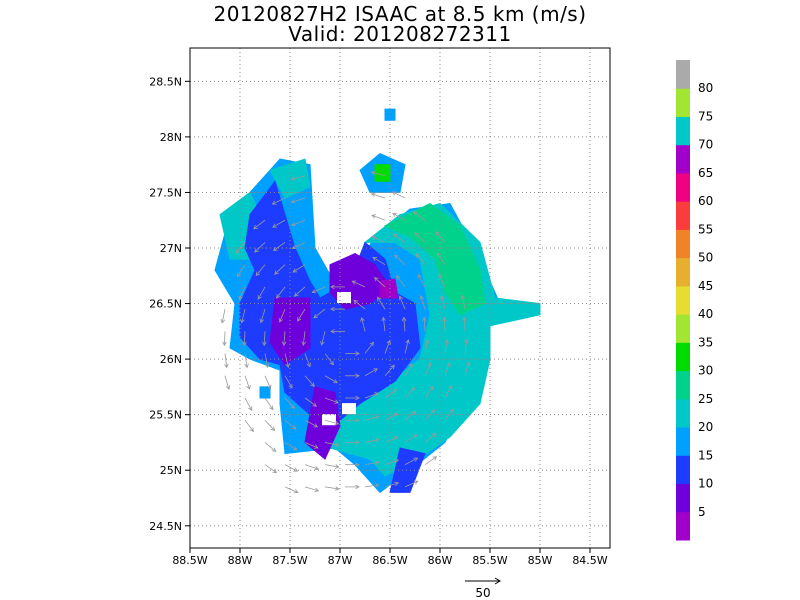 The height and width of the screenshot is (600, 800). I want to click on colorbar-label: 65, so click(705, 173).